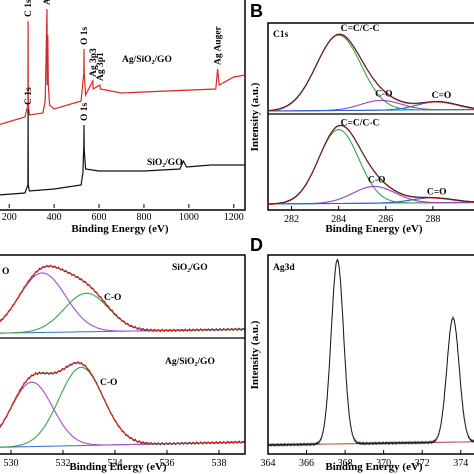  I want to click on panel-a-tick-label-3: 800, so click(143, 217).